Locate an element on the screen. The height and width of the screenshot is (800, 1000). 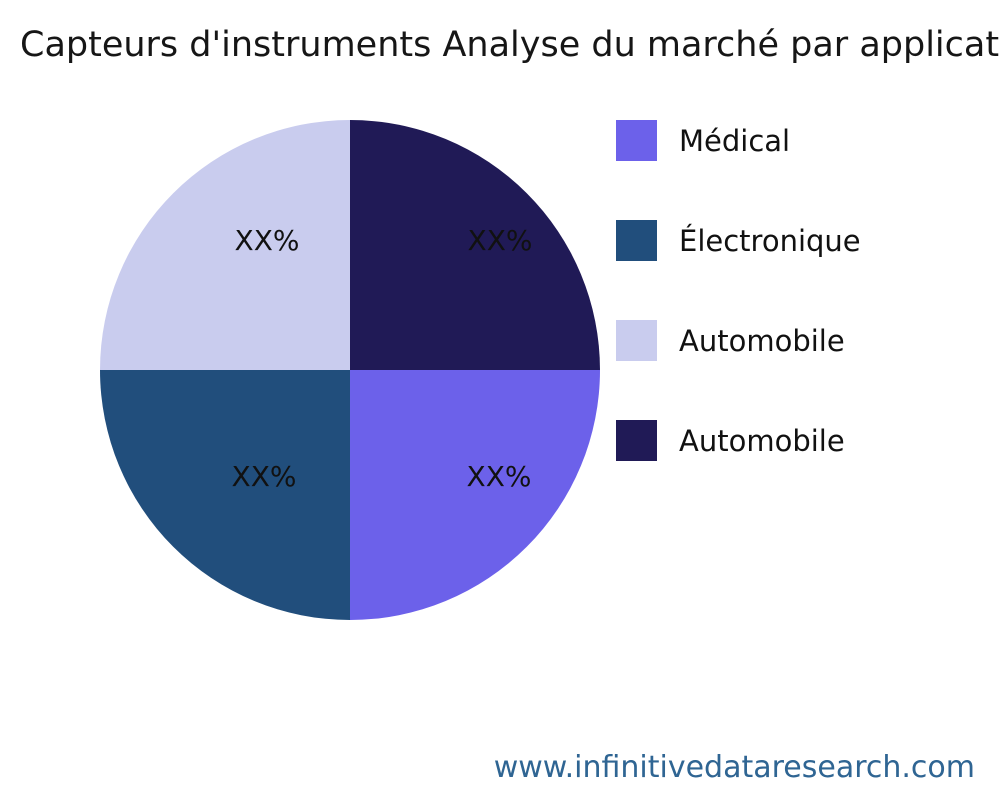
legend-item-electronique: Électronique is located at coordinates (738, 240).